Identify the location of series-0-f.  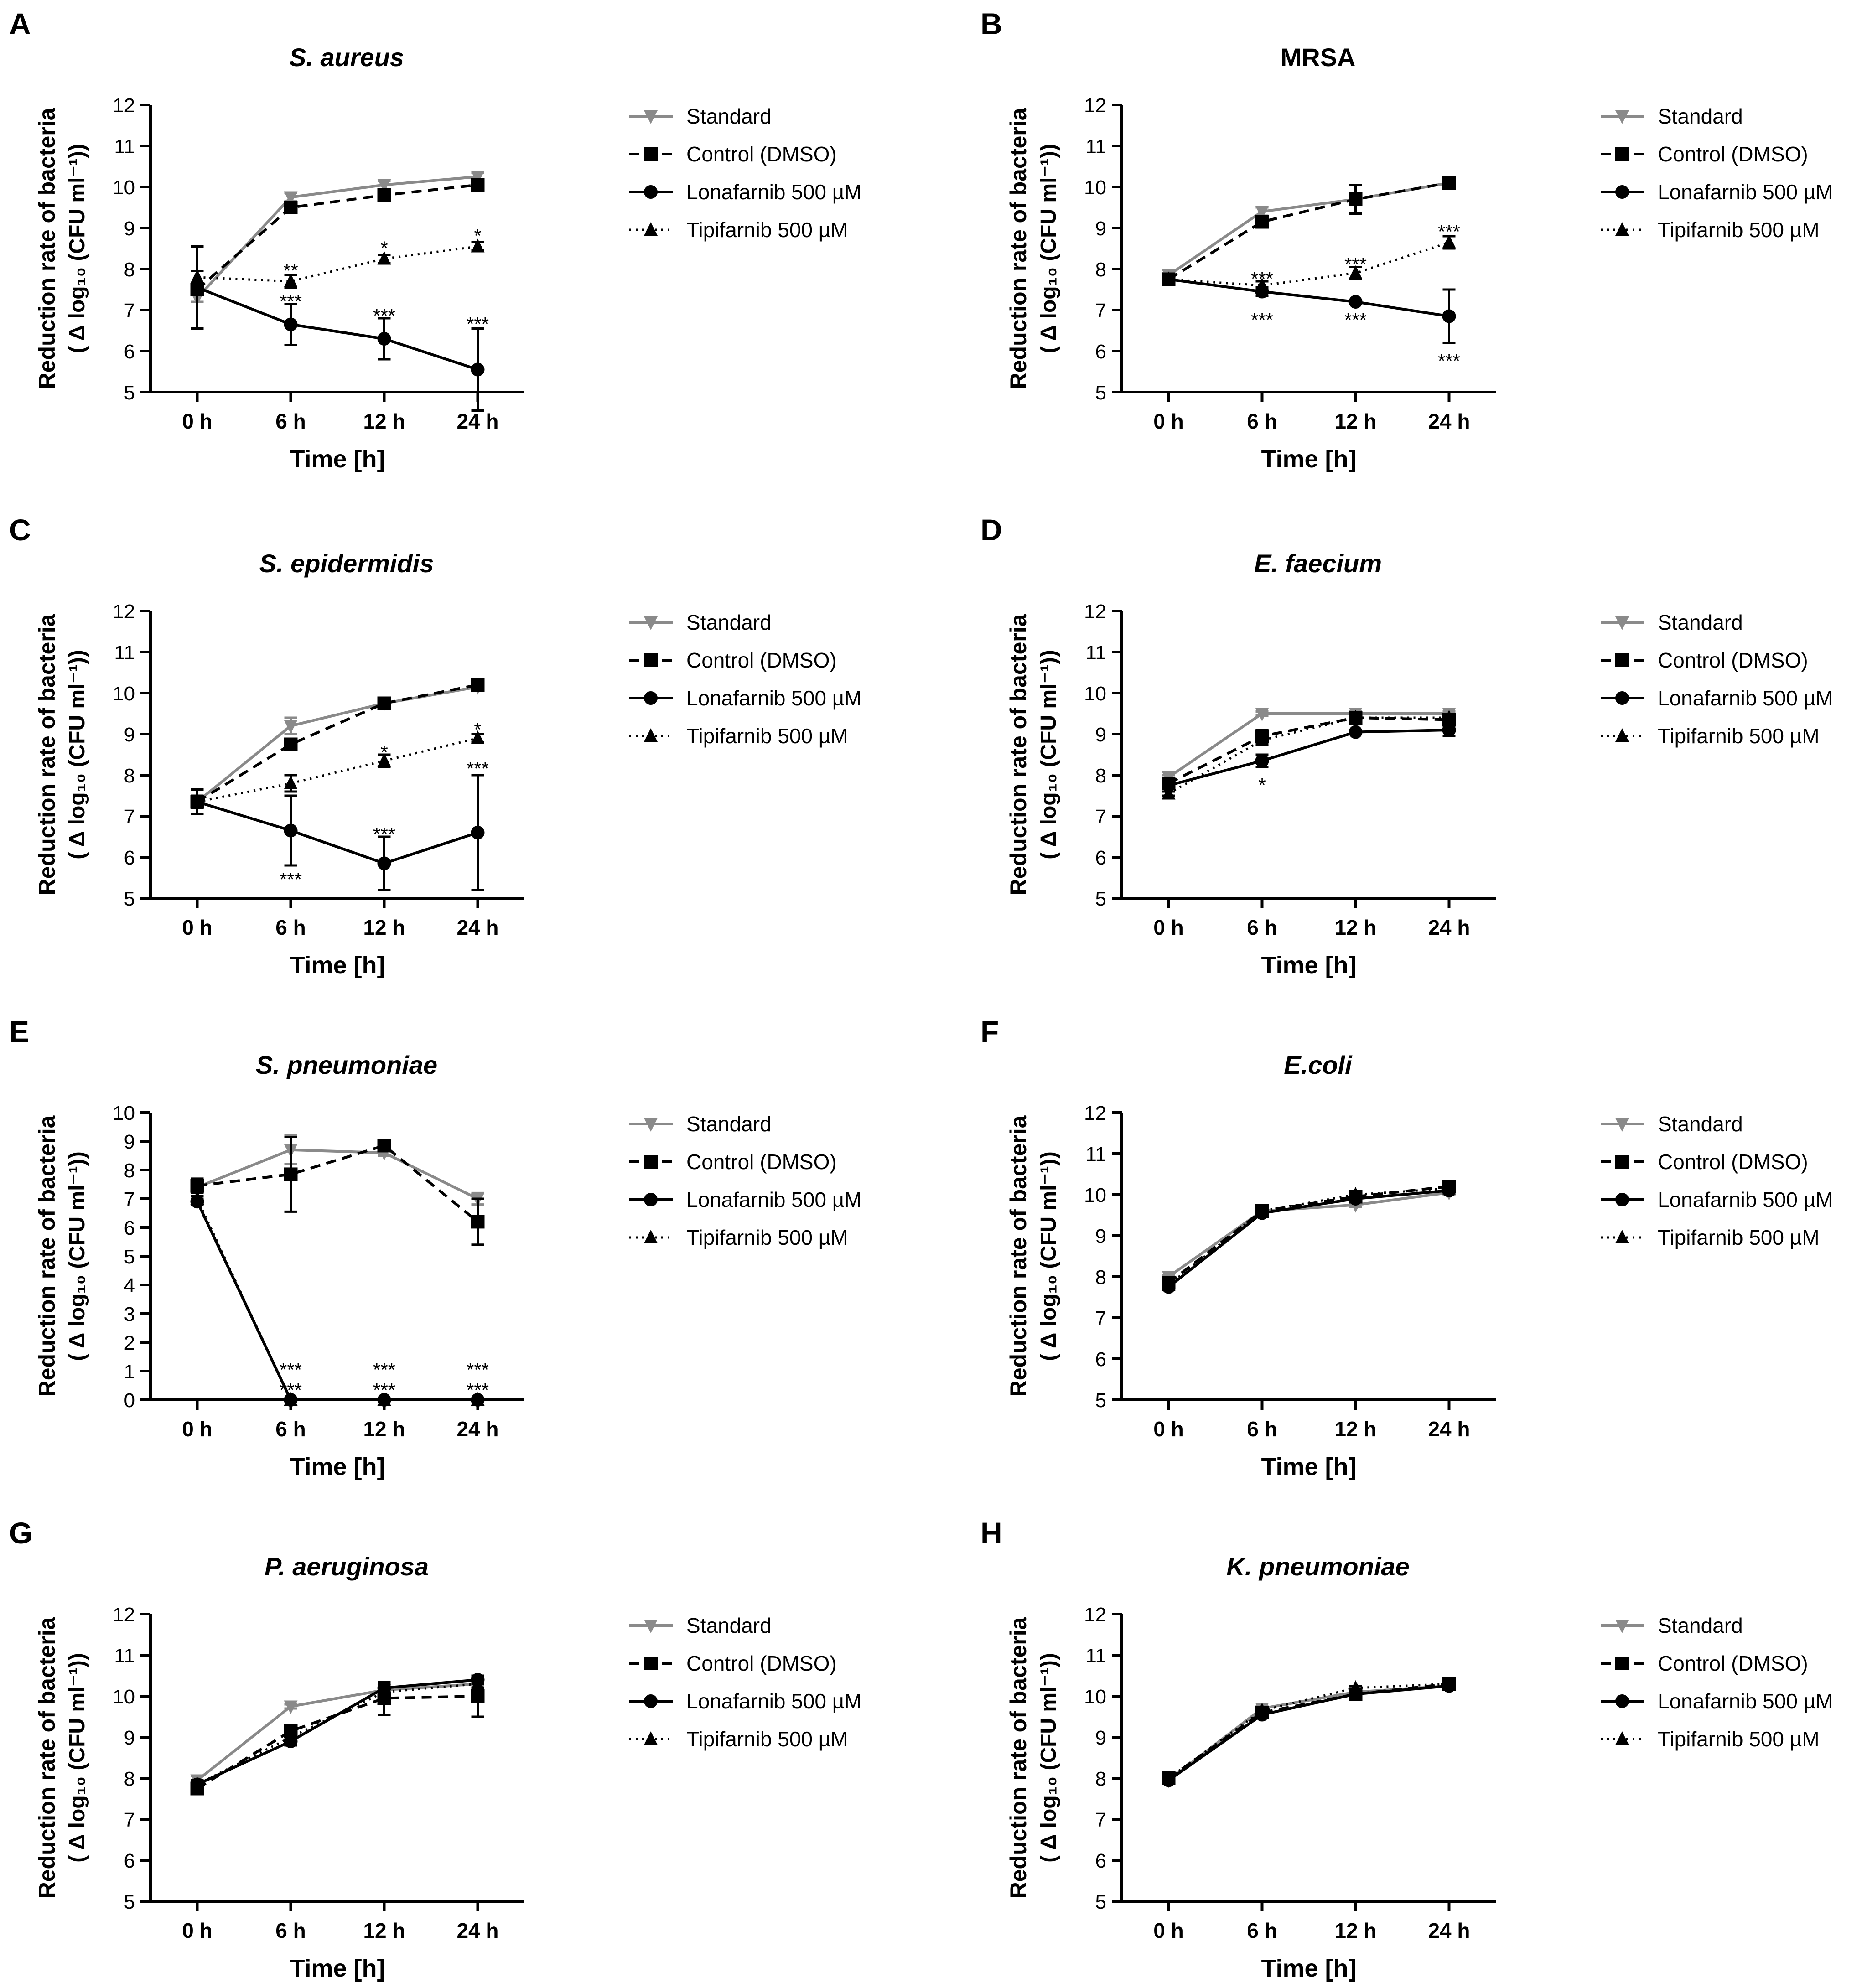
(1309, 1235).